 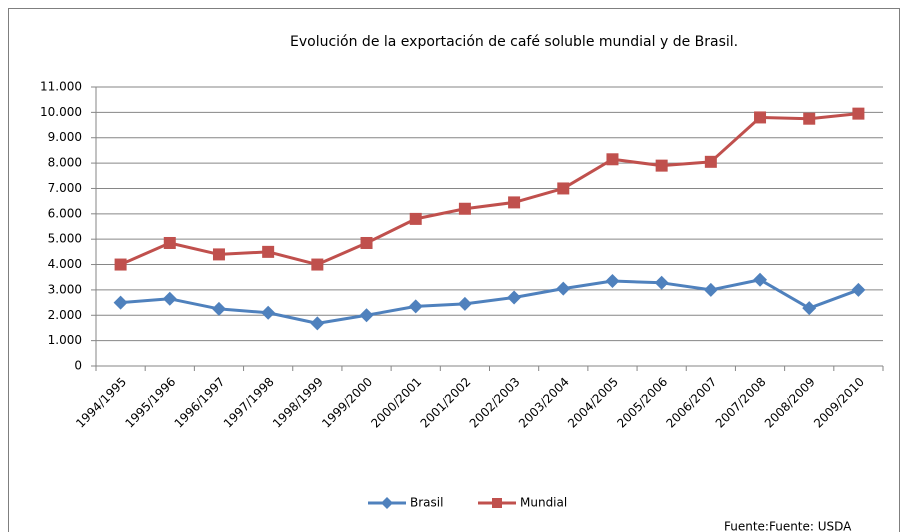 What do you see at coordinates (65, 137) in the screenshot?
I see `y-tick-label: 9.000` at bounding box center [65, 137].